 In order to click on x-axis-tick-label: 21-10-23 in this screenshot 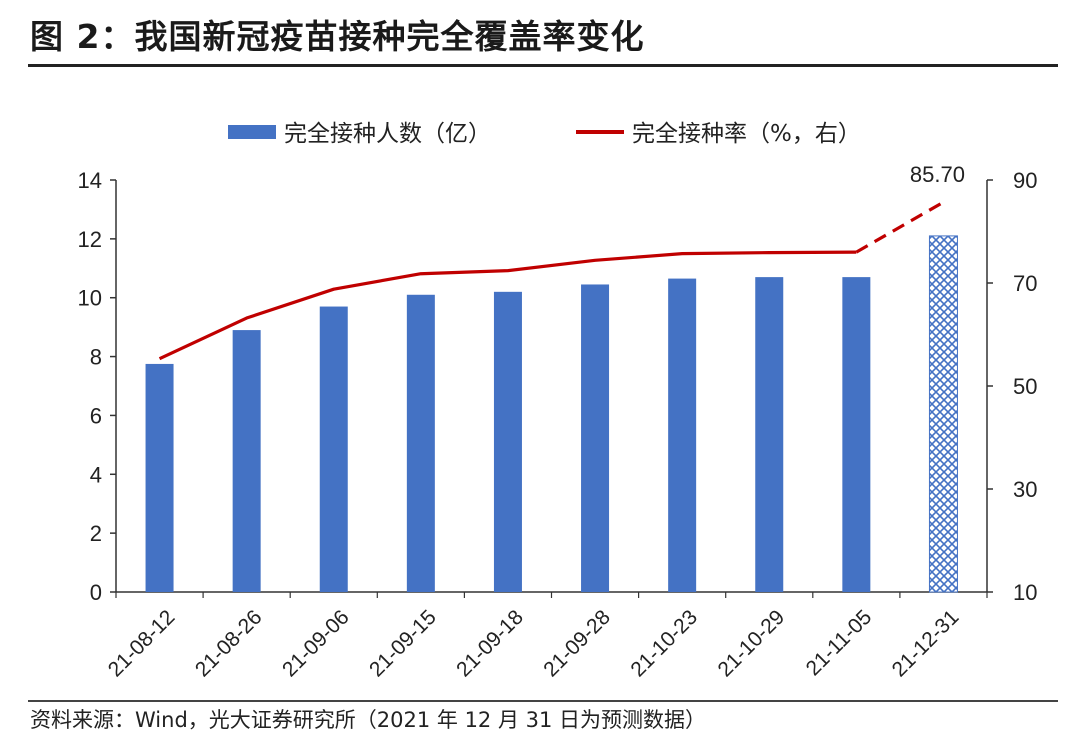, I will do `click(664, 644)`.